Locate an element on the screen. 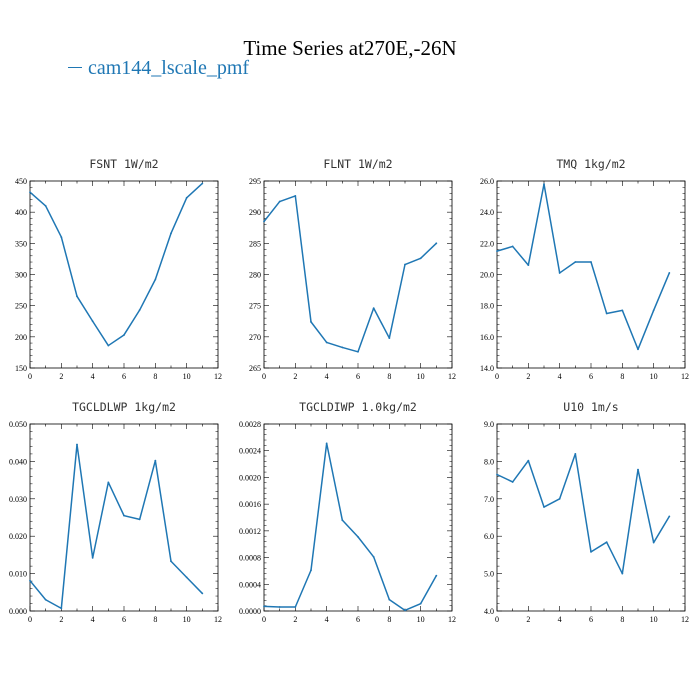 Image resolution: width=700 pixels, height=700 pixels. panel-title: U10 1m/s is located at coordinates (590, 407).